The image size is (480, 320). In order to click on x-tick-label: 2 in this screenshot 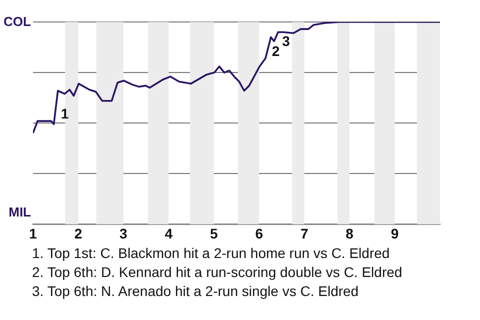, I will do `click(78, 233)`.